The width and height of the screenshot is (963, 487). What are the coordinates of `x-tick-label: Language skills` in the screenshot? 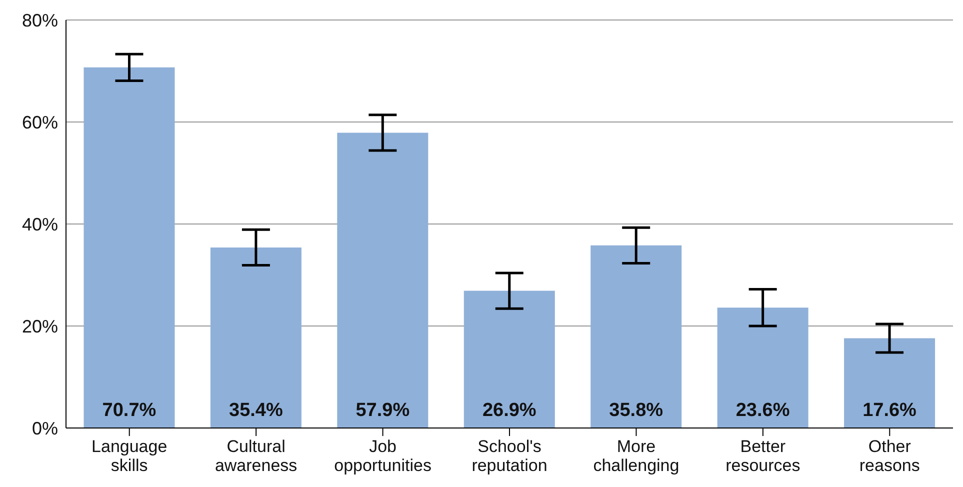 It's located at (130, 456).